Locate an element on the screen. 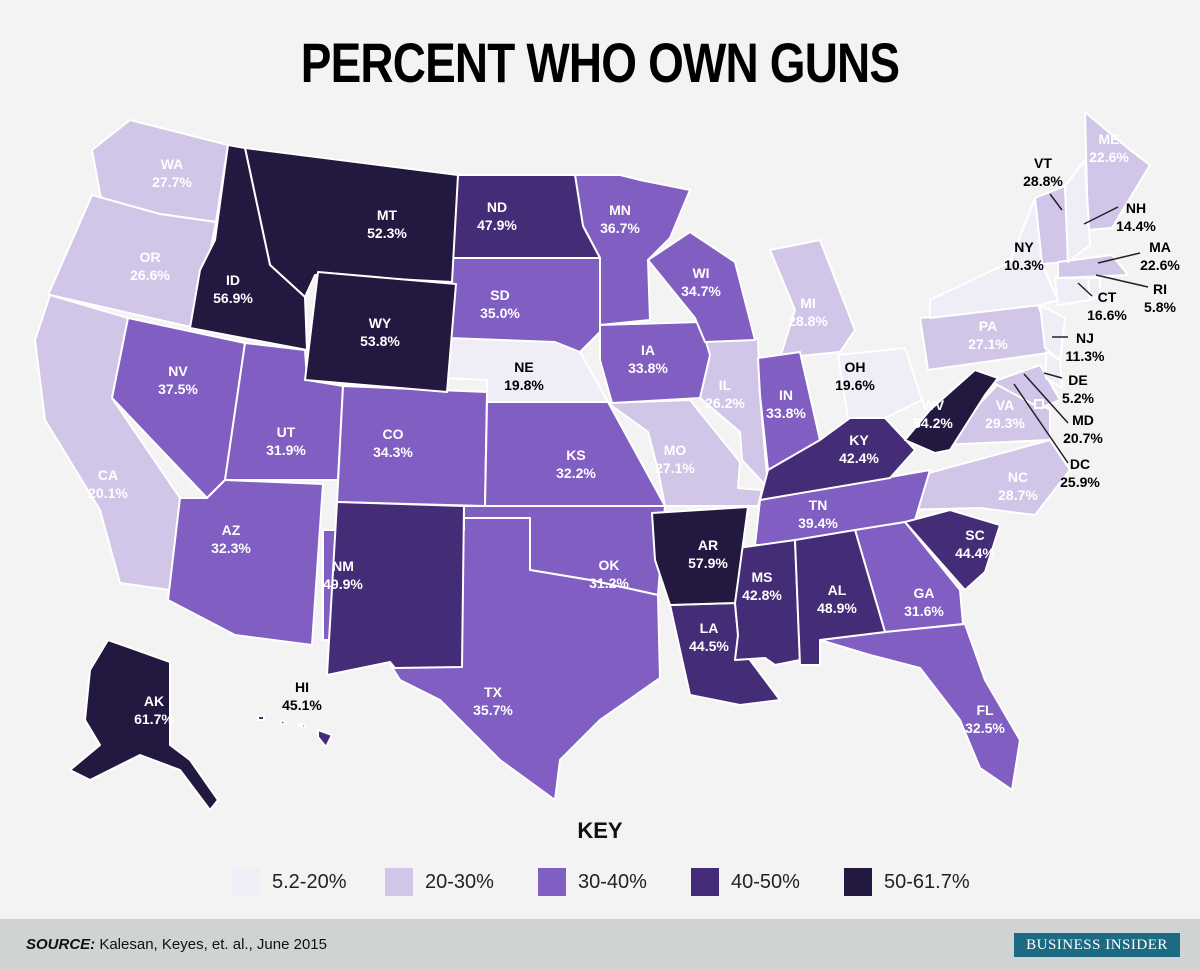 This screenshot has width=1200, height=970. state-SD is located at coordinates (524, 305).